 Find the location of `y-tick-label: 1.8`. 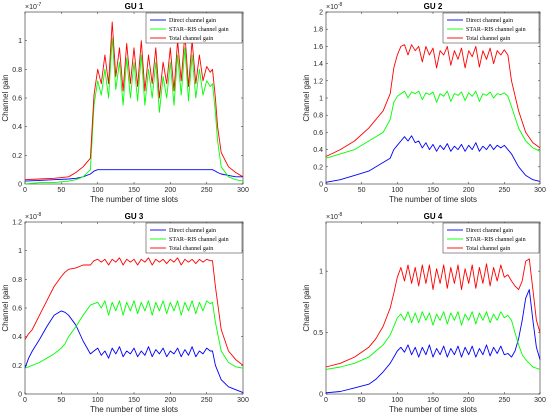

y-tick-label: 1.8 is located at coordinates (318, 30).